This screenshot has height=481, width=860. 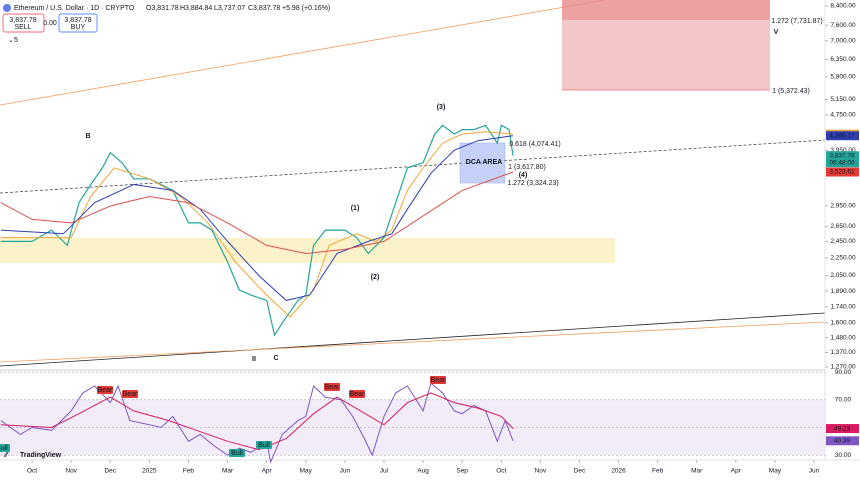 I want to click on sell-label: SELL, so click(x=22, y=27).